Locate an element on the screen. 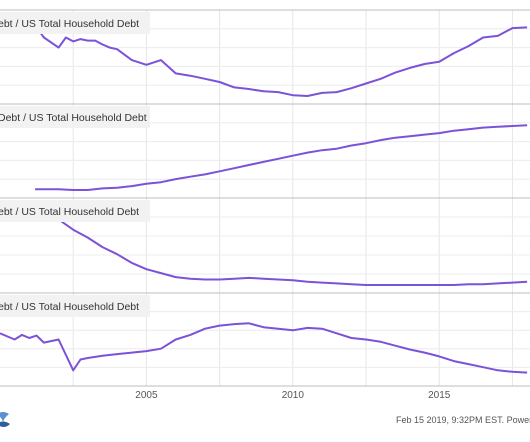 The height and width of the screenshot is (442, 530). panel-title: Debt / US Total Household Debt is located at coordinates (73, 118).